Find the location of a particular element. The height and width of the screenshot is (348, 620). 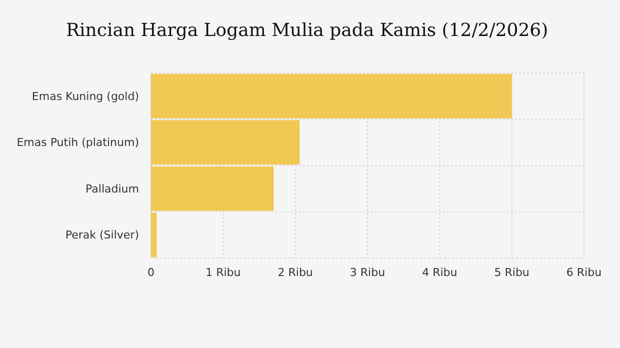

x-tick-label: 6 Ribu is located at coordinates (584, 272).